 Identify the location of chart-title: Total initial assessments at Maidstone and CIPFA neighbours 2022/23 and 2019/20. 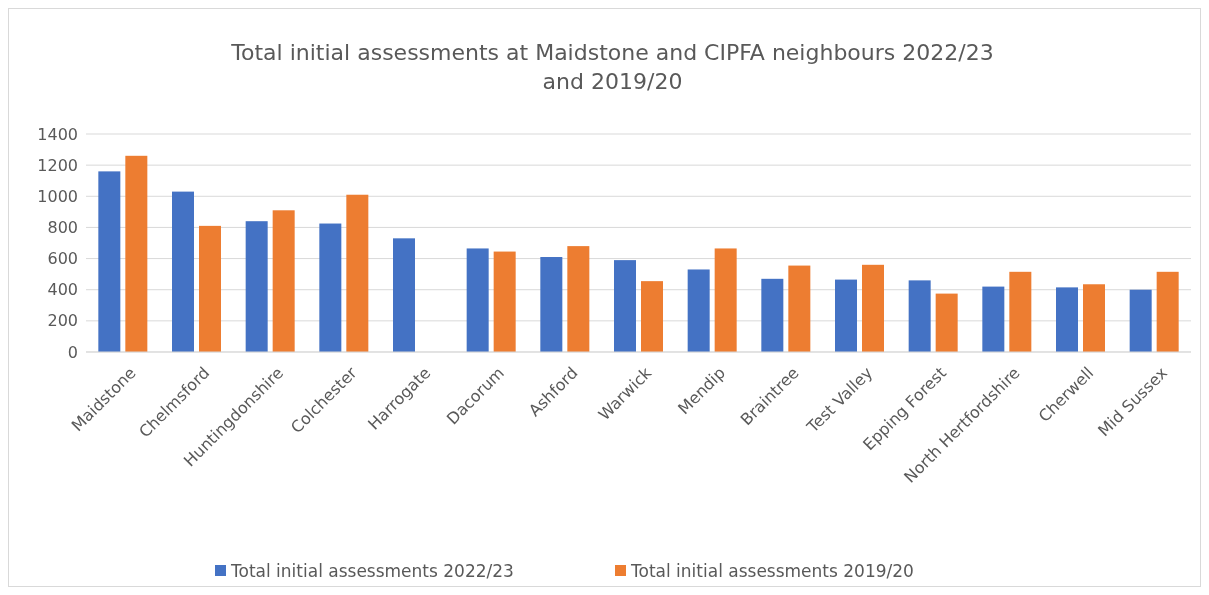
(612, 67).